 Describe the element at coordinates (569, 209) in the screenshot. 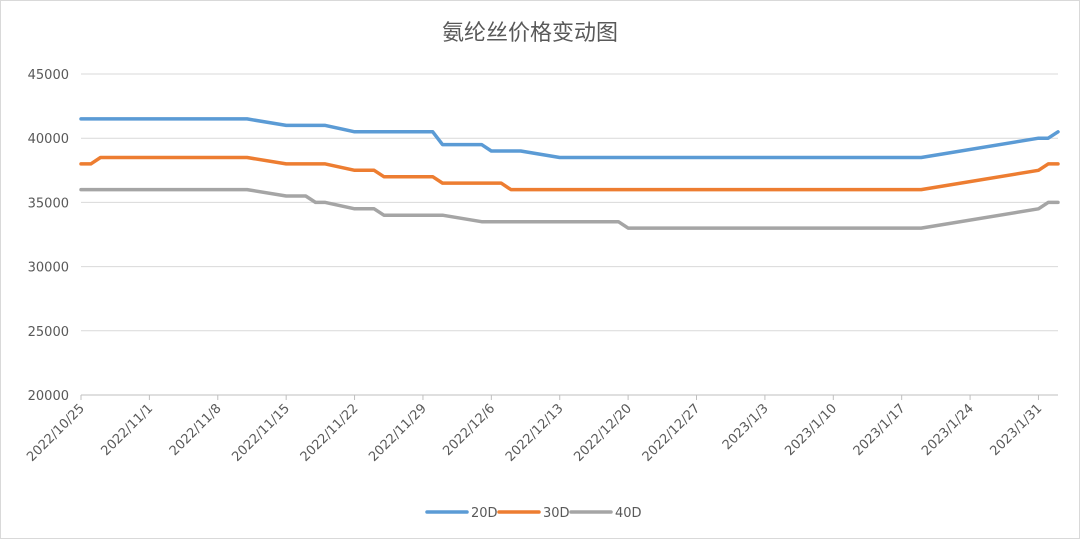

I see `series-line-40d` at that location.